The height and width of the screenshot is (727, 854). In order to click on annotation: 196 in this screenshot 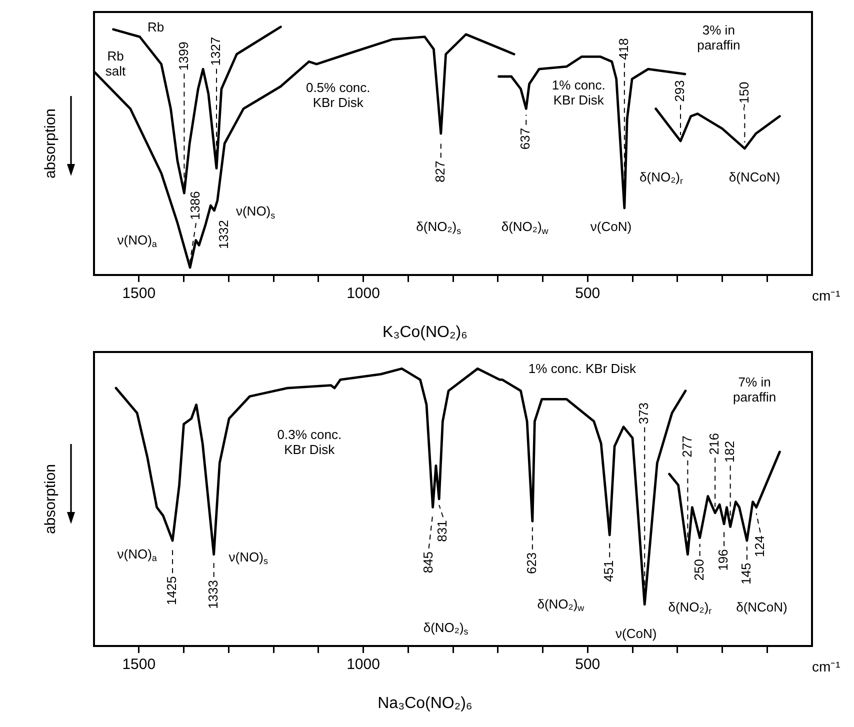, I will do `click(723, 560)`.